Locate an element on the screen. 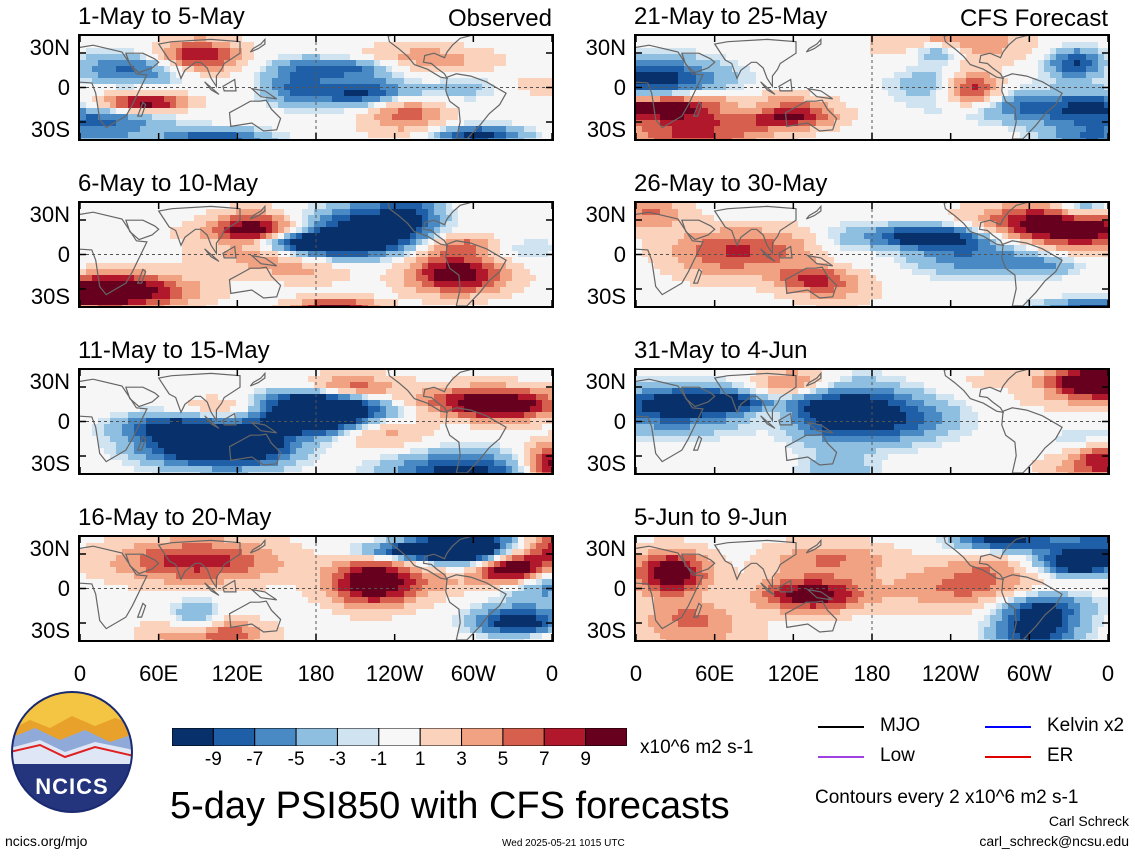  panel-title: 11-May to 15-May is located at coordinates (174, 350).